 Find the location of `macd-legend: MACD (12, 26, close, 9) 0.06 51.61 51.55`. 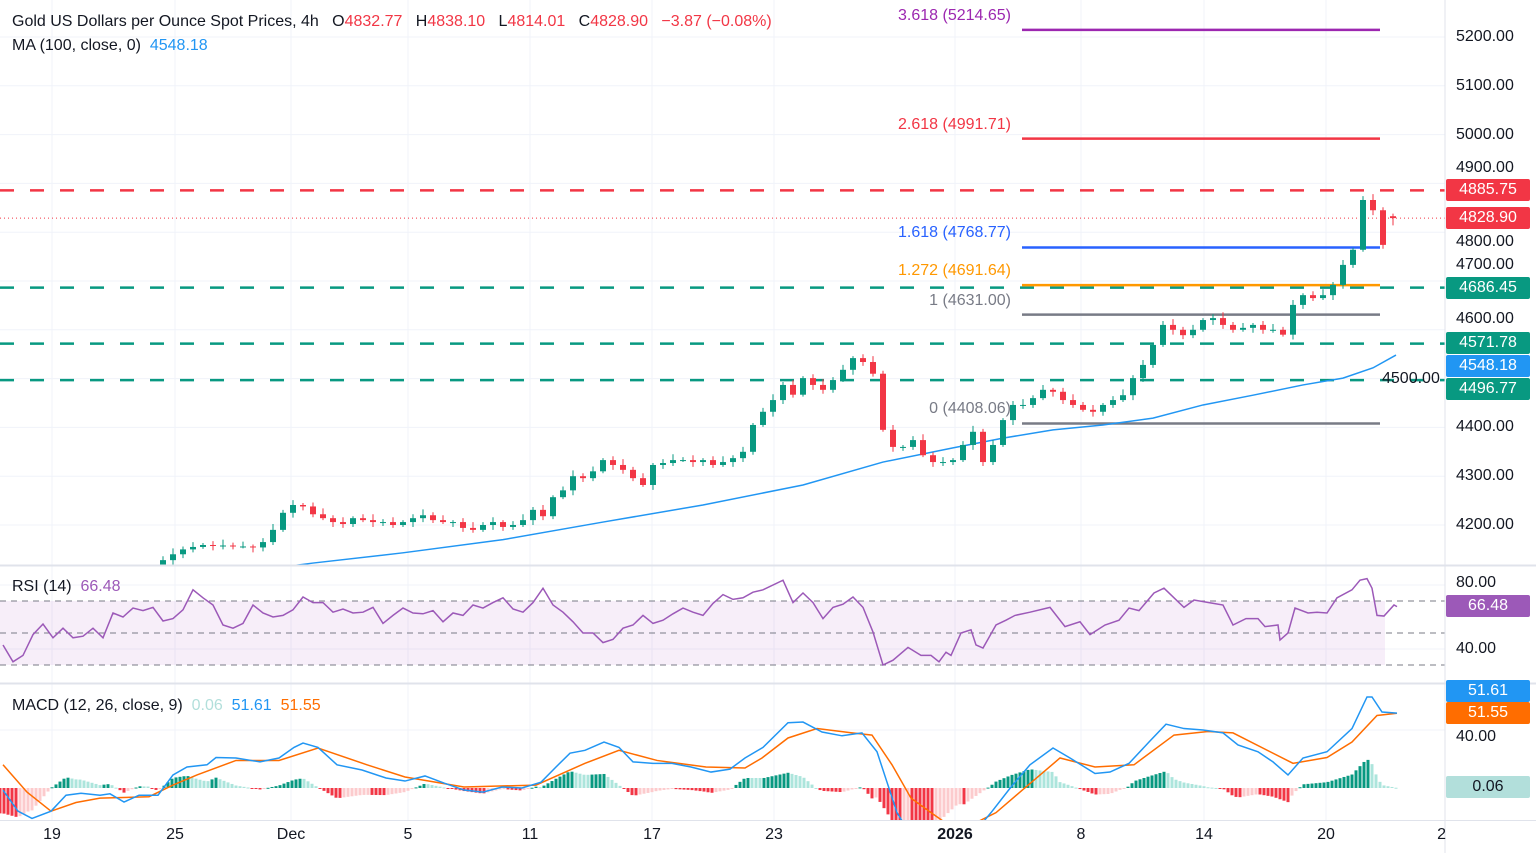

macd-legend: MACD (12, 26, close, 9) 0.06 51.61 51.55 is located at coordinates (166, 706).